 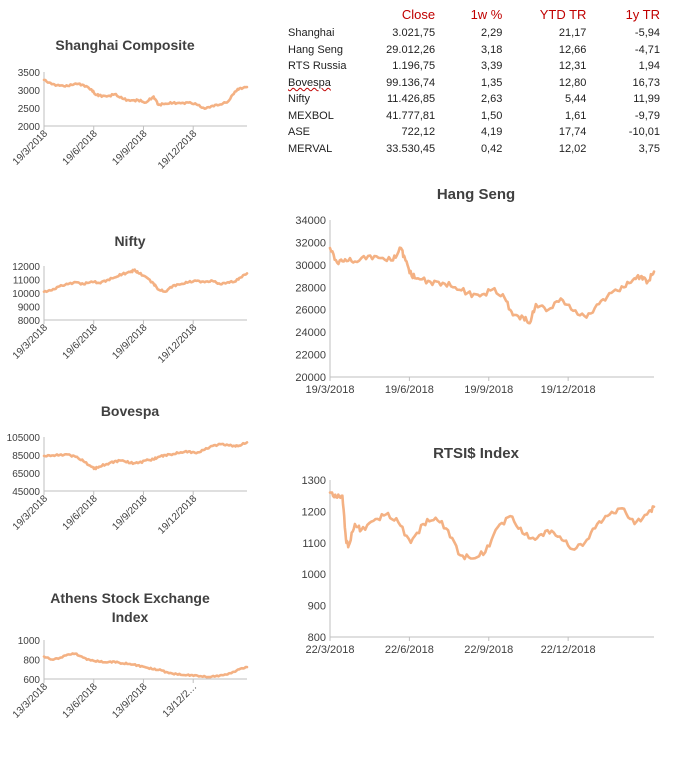 I want to click on chart-title: RTSI$ Index, so click(x=476, y=453).